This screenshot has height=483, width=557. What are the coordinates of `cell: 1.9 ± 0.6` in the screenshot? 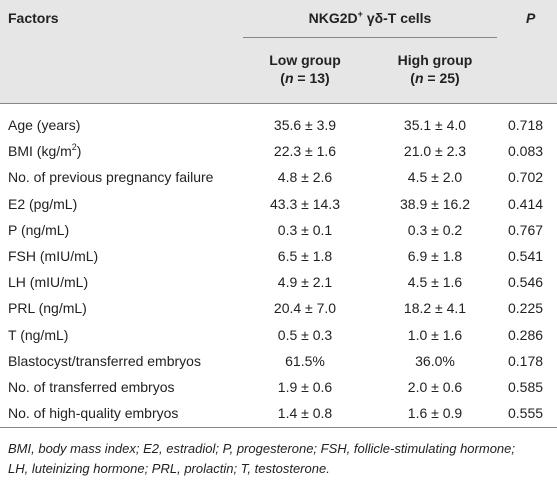 It's located at (305, 387).